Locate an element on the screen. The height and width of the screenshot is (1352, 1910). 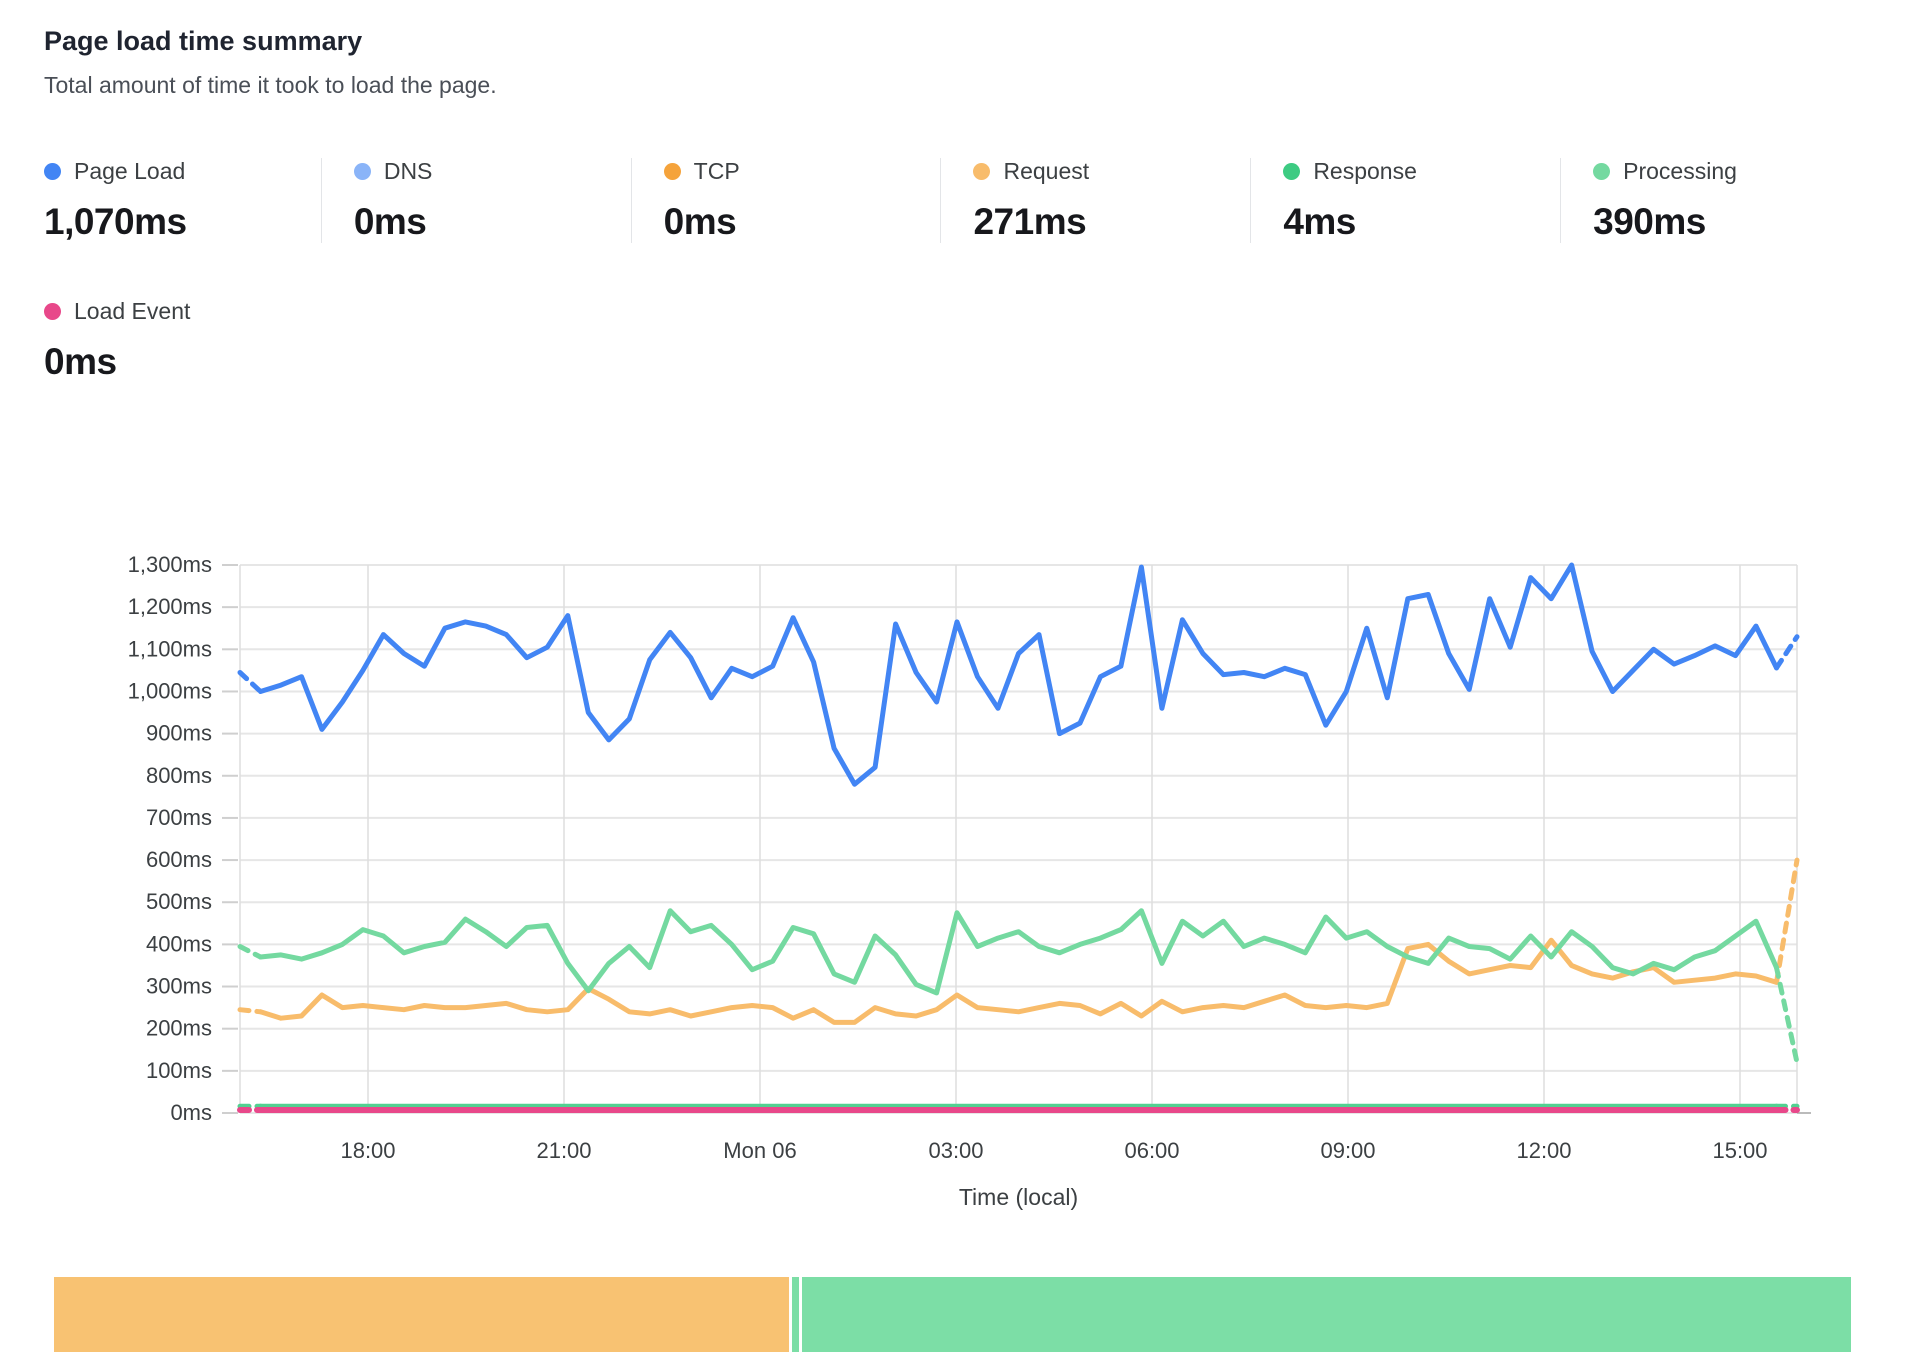
metric-label: Response is located at coordinates (1365, 171).